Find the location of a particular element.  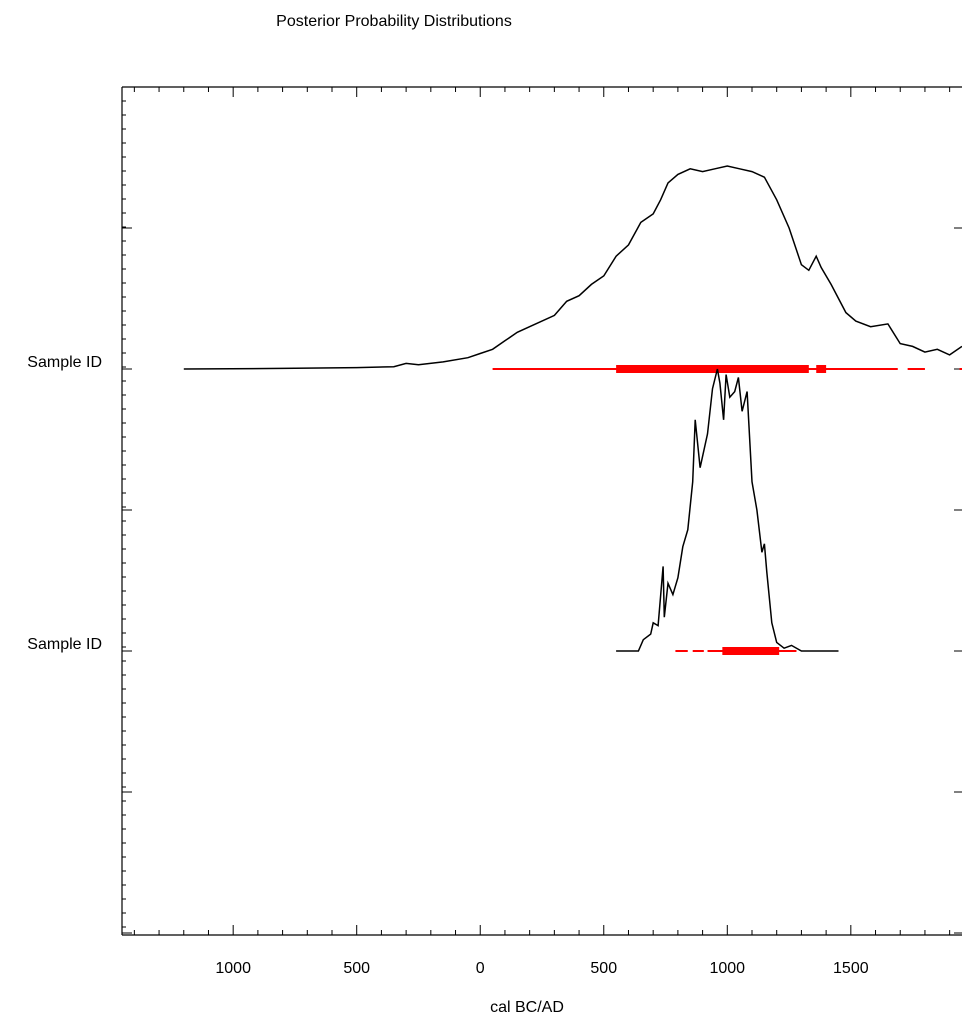

x-axis-label: cal BC/AD is located at coordinates (527, 1007).